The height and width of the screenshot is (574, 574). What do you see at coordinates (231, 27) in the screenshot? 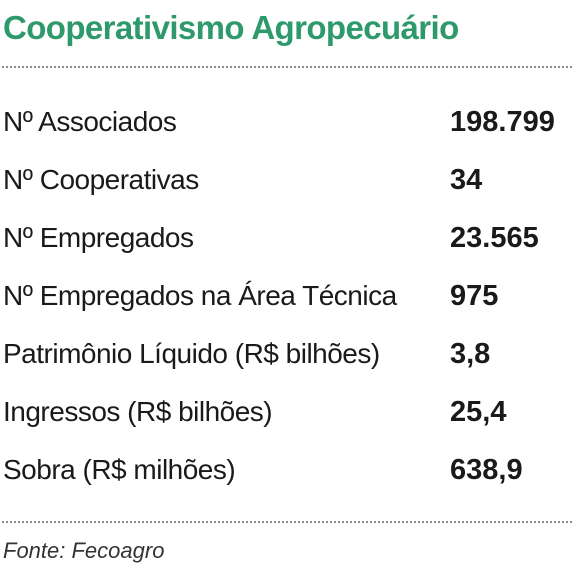
I see `page-title: Cooperativismo Agropecuário` at bounding box center [231, 27].